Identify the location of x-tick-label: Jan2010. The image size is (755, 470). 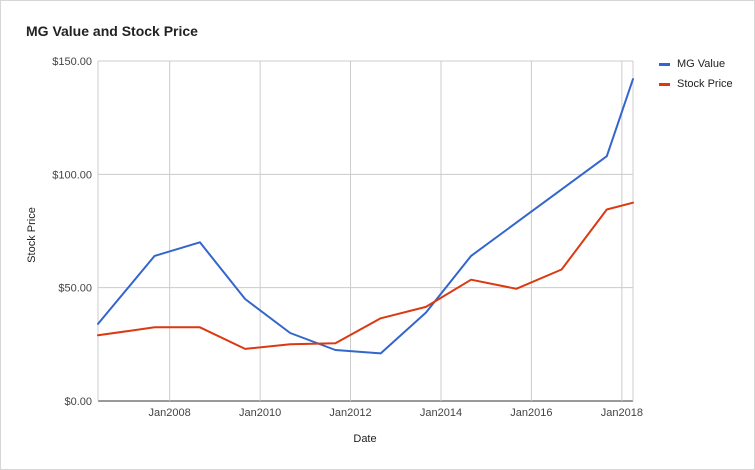
(260, 413).